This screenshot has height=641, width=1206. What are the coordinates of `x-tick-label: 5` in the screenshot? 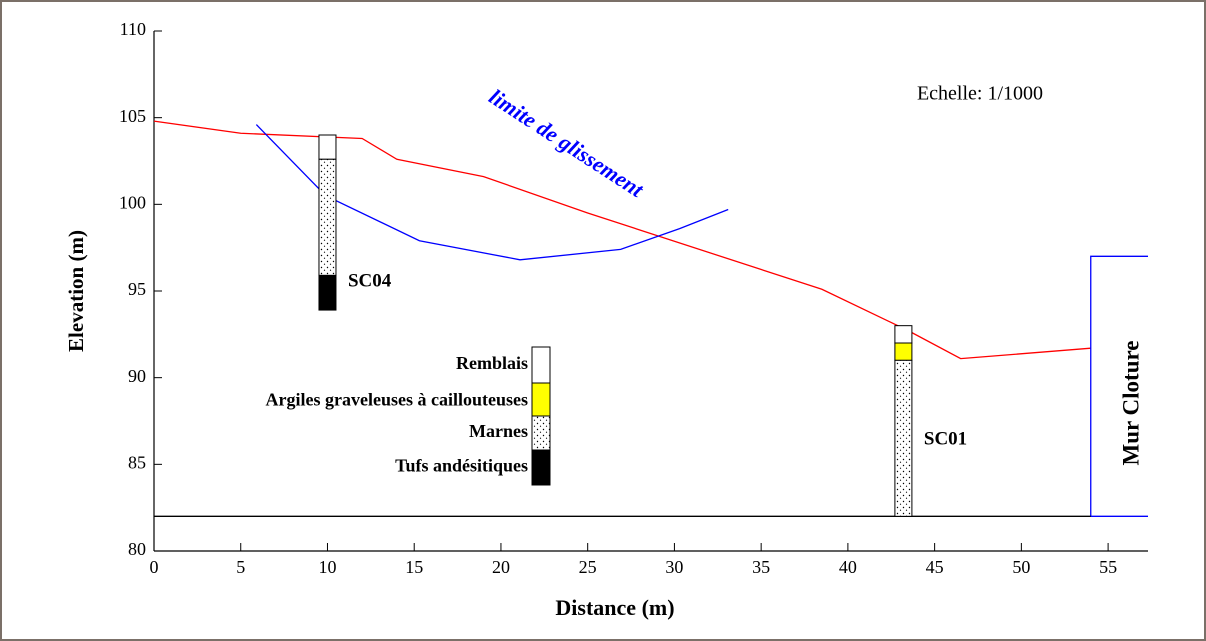 It's located at (240, 567).